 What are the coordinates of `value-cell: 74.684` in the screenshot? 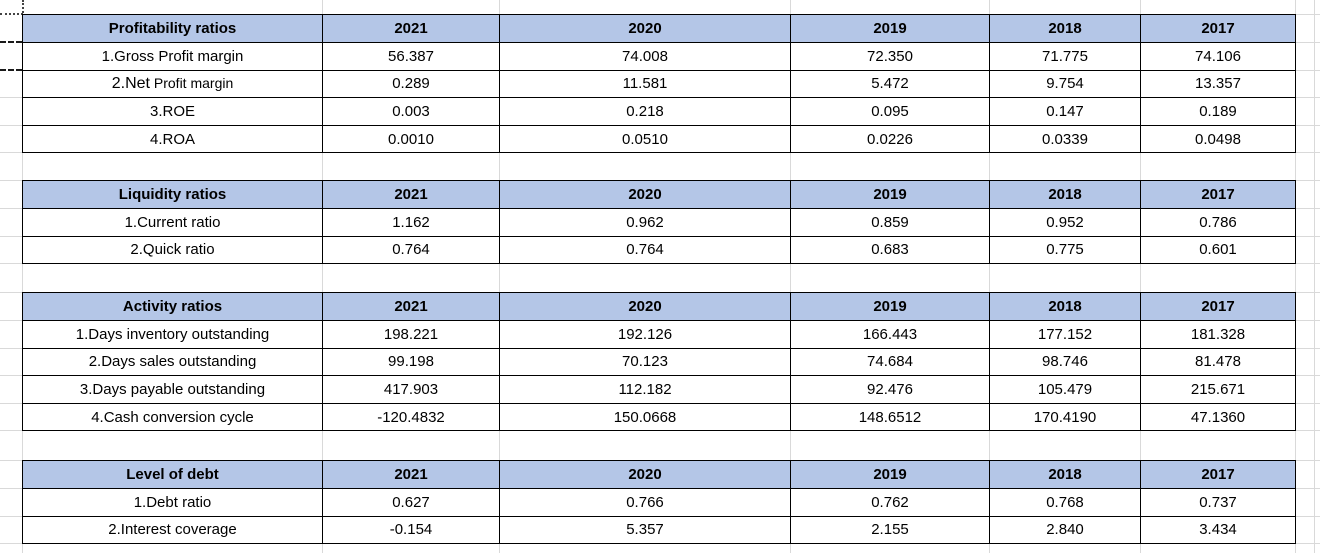 It's located at (890, 362).